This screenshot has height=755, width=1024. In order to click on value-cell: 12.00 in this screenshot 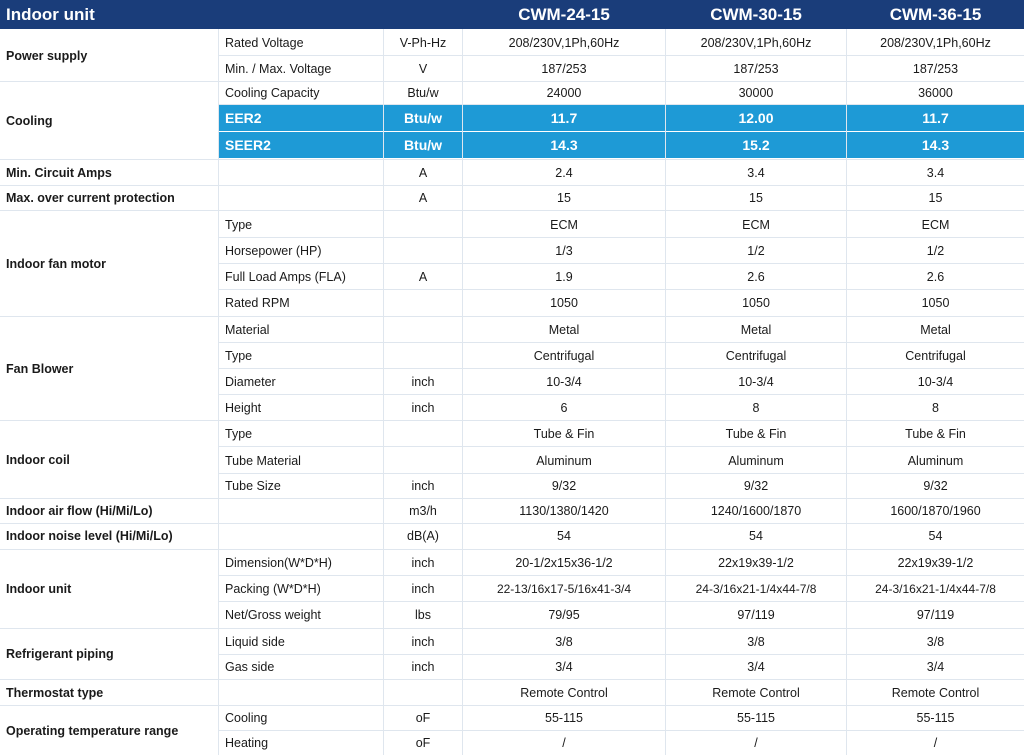, I will do `click(756, 118)`.